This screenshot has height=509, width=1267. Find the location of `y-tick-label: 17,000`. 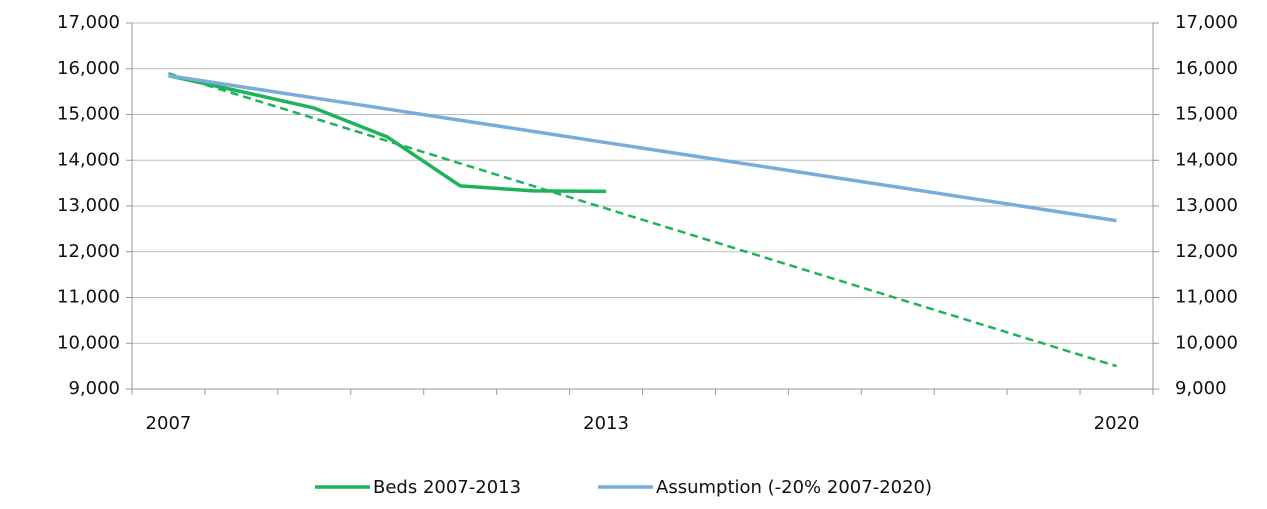

y-tick-label: 17,000 is located at coordinates (88, 22).